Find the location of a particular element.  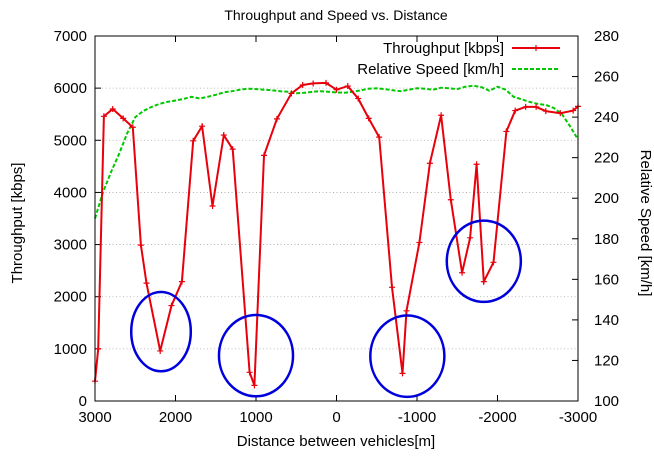

y2-tick-label: 120 is located at coordinates (606, 360).